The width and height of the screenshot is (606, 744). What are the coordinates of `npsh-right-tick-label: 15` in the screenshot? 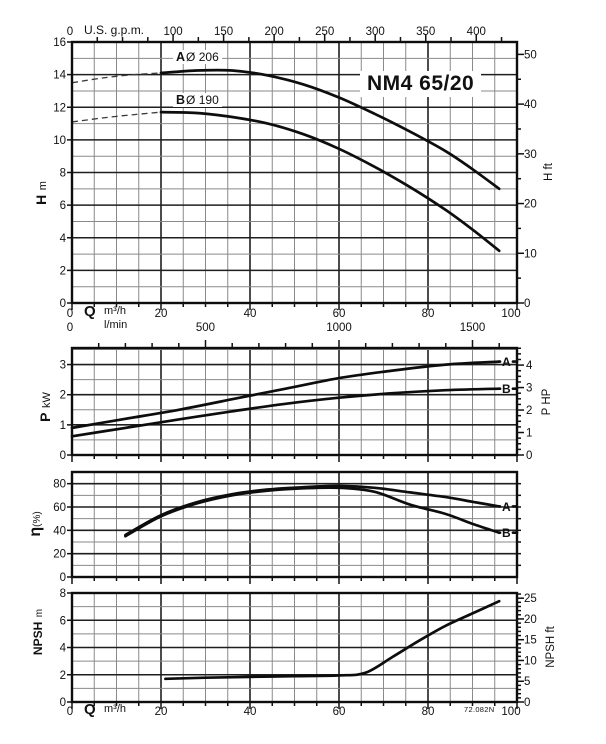 It's located at (530, 641).